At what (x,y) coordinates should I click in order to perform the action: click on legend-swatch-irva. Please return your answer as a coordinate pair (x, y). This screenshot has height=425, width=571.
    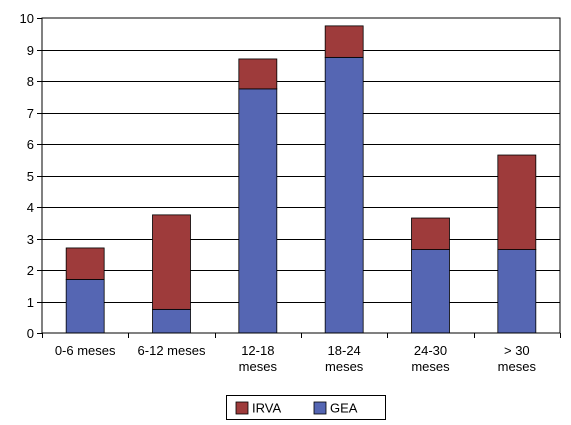
    Looking at the image, I should click on (242, 408).